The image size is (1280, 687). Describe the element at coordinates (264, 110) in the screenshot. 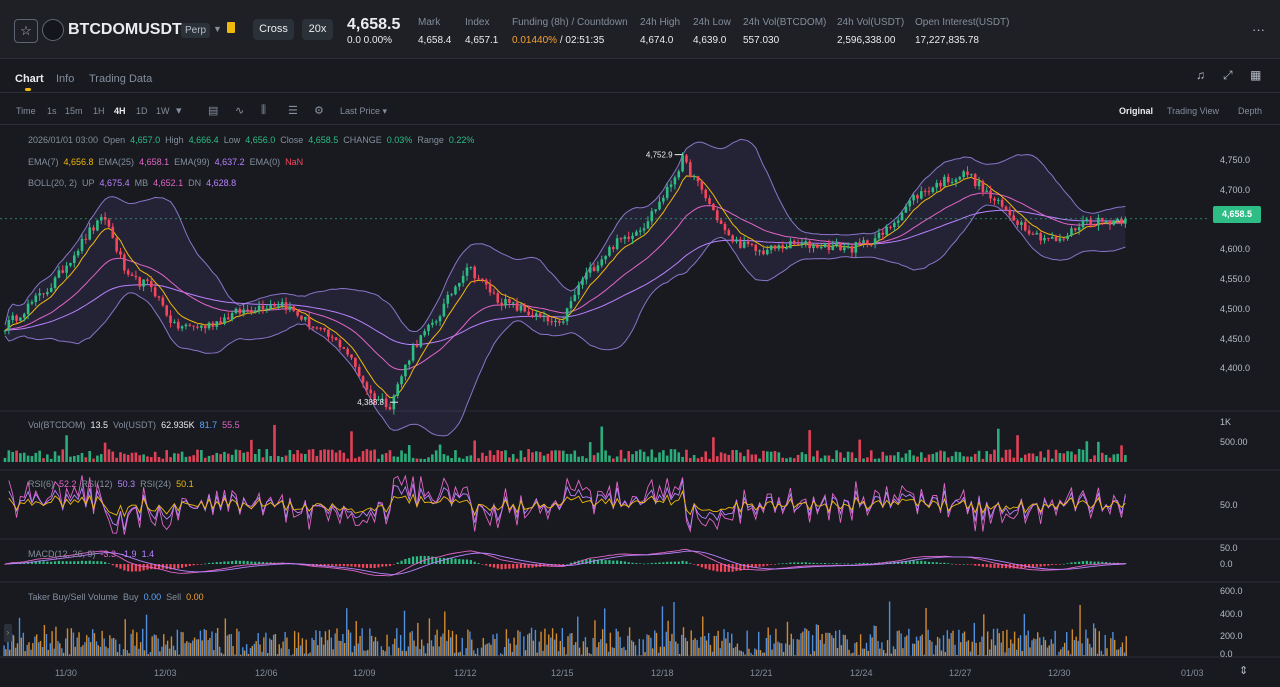

I see `chart-type-icon: ⫼` at that location.